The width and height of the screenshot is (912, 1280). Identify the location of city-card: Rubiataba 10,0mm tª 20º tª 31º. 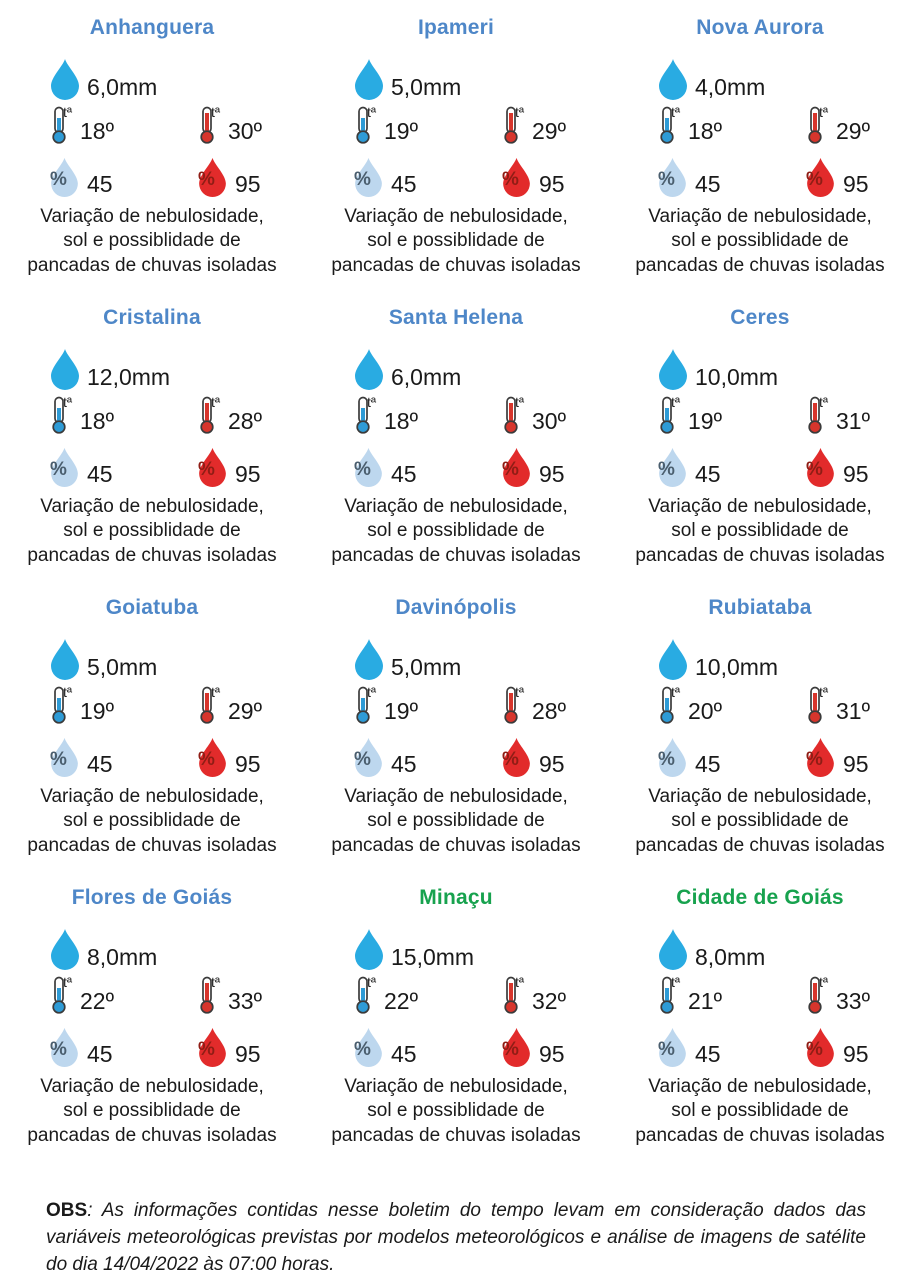
(760, 737).